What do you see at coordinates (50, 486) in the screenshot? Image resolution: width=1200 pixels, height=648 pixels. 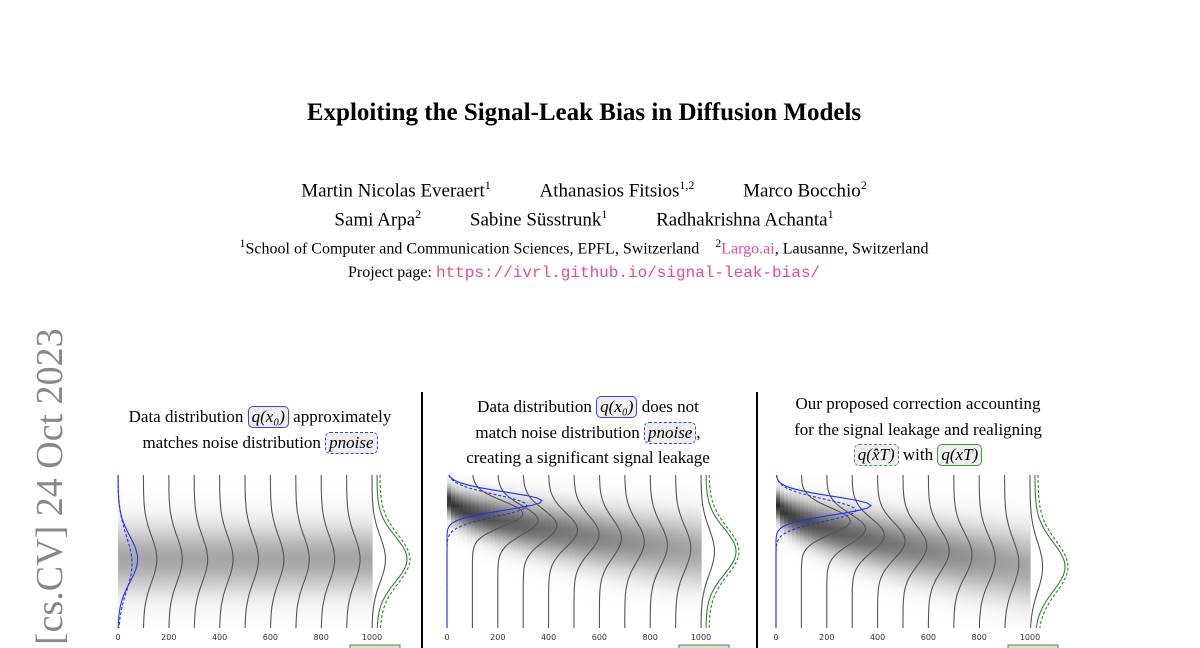 I see `arxiv-stamp: [cs.CV] 24 Oct 2023` at bounding box center [50, 486].